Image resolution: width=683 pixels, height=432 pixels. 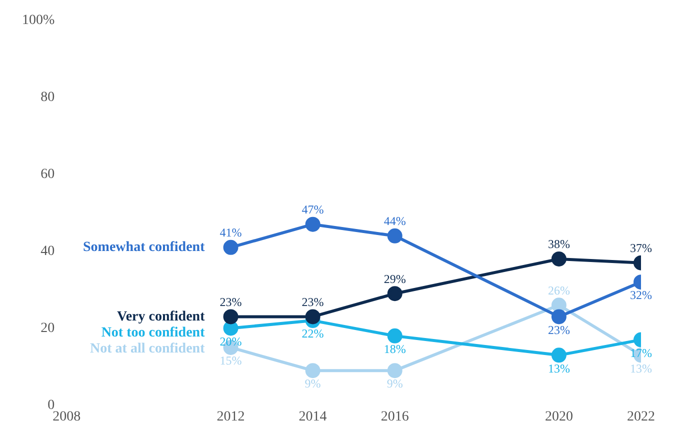 What do you see at coordinates (558, 416) in the screenshot?
I see `x-tick-label: 2020` at bounding box center [558, 416].